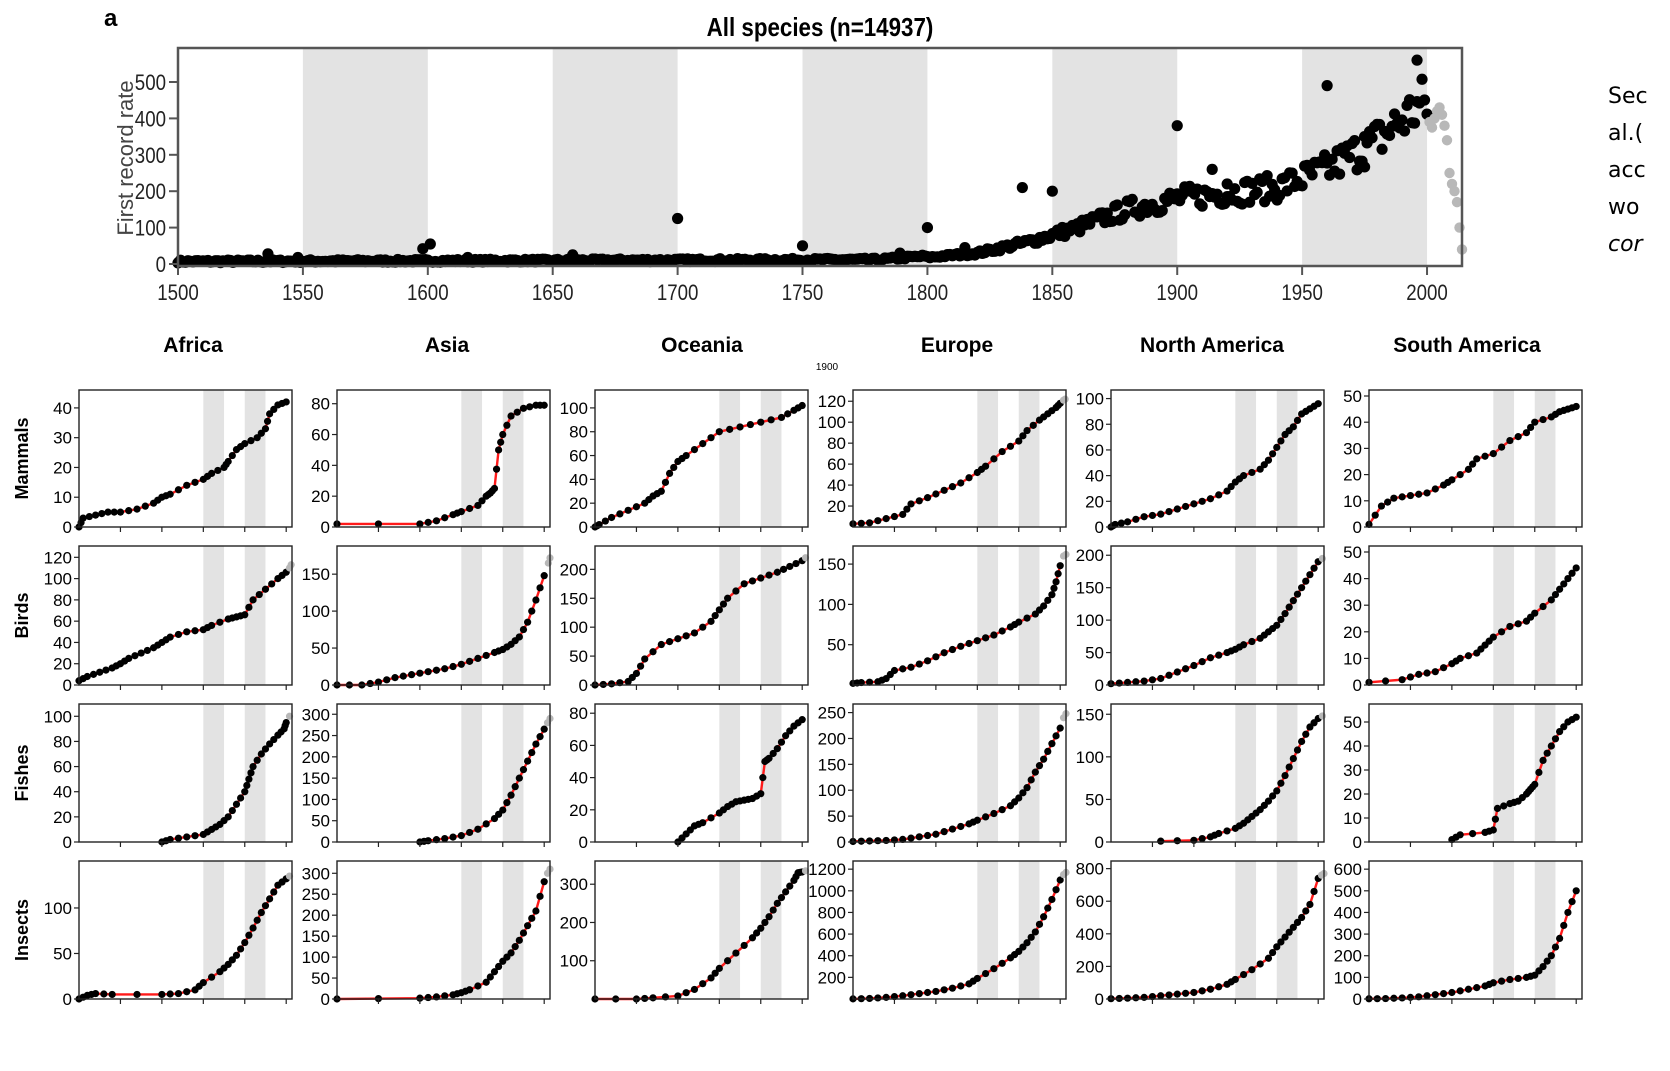  I want to click on y-tick-label: 20, so click(1352, 475).